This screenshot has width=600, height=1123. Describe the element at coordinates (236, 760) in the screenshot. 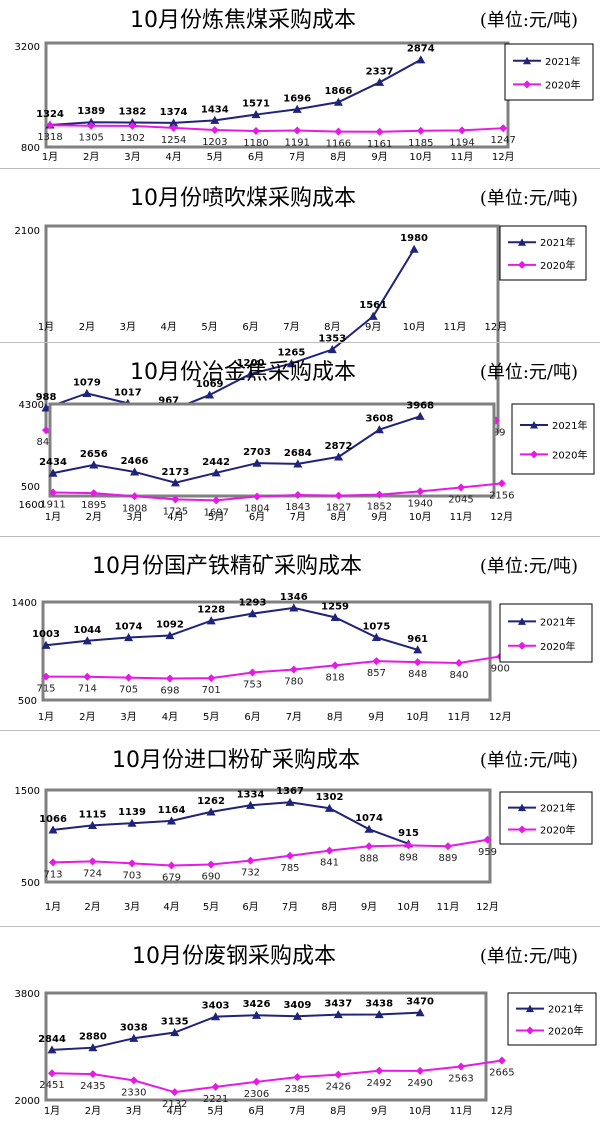

I see `chart-title: 10月份进口粉矿采购成本` at that location.